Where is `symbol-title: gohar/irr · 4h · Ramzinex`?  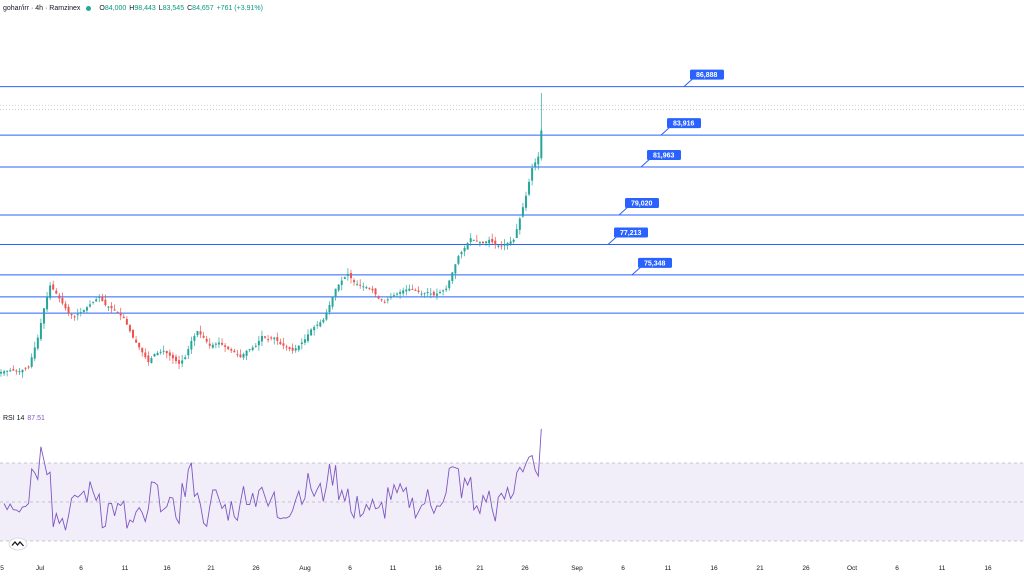
symbol-title: gohar/irr · 4h · Ramzinex is located at coordinates (42, 8).